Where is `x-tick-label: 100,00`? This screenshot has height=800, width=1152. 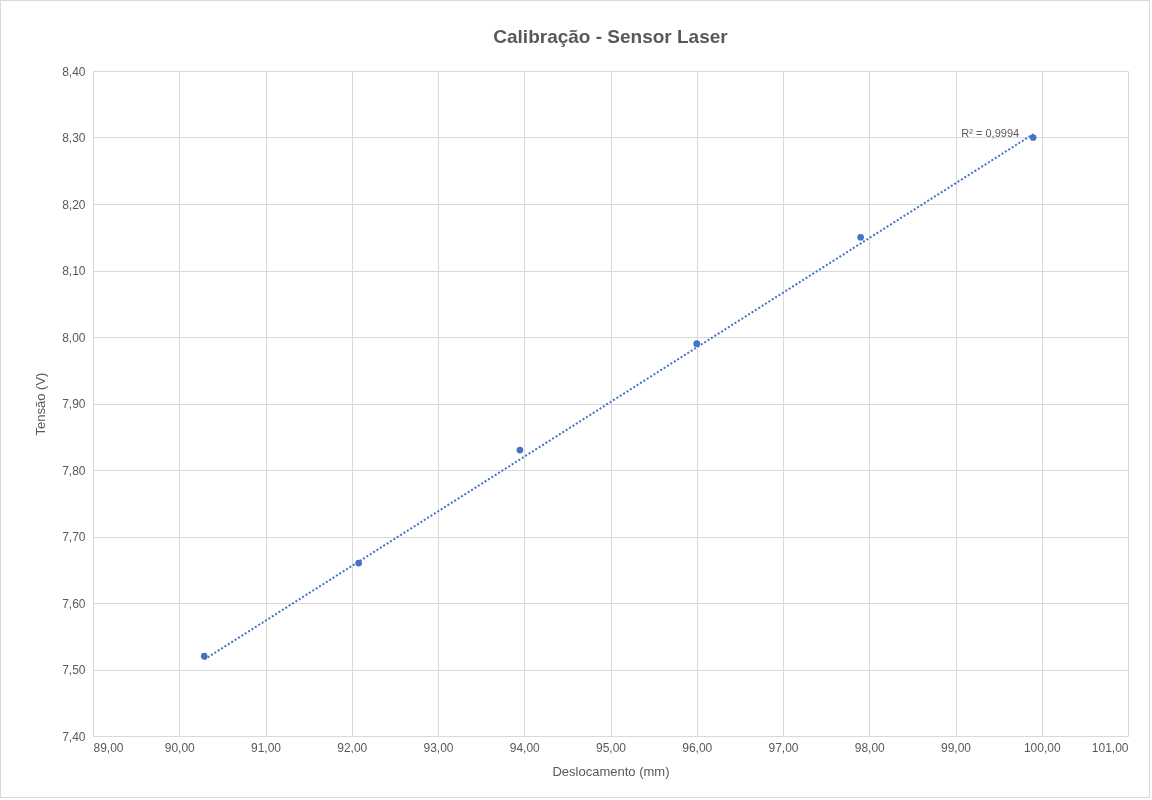 x-tick-label: 100,00 is located at coordinates (1042, 747).